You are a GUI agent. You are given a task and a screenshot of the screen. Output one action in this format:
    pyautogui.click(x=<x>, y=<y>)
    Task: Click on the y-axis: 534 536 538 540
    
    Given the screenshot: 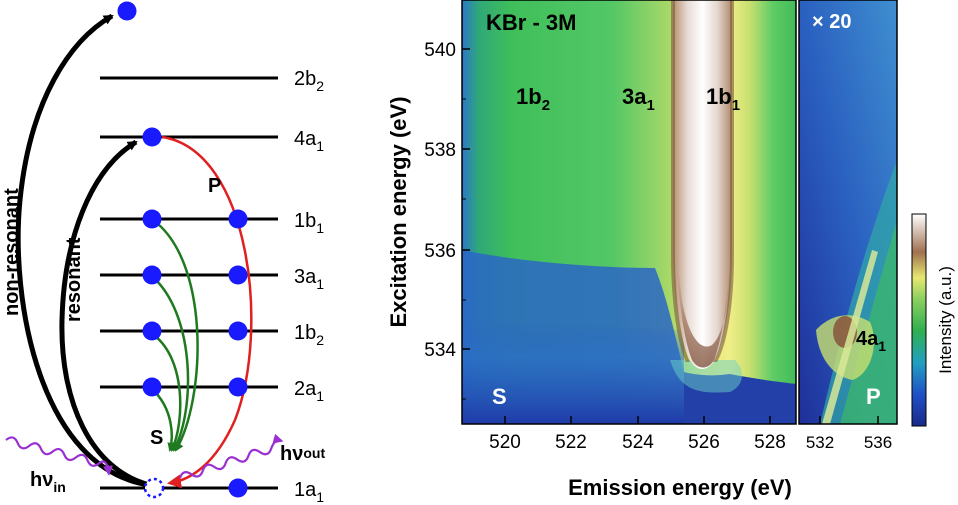 What is the action you would take?
    pyautogui.click(x=447, y=220)
    